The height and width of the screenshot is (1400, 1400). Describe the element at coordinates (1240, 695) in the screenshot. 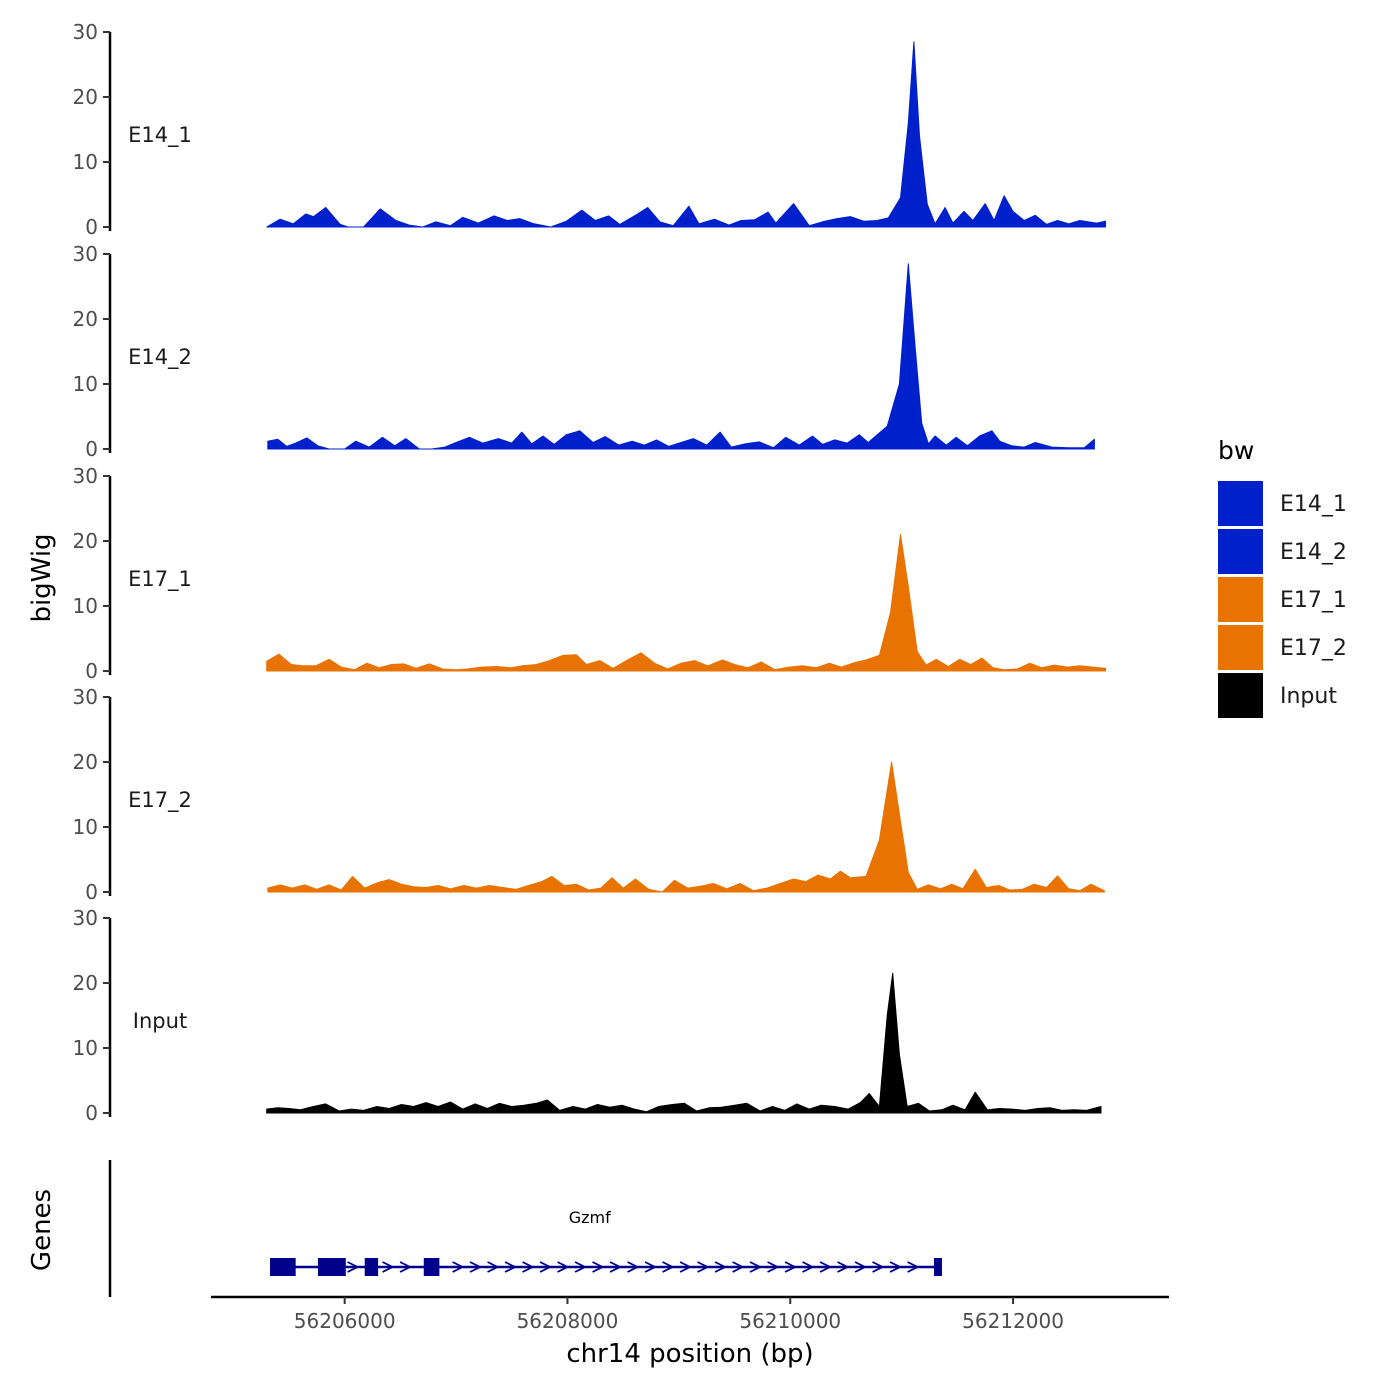

I see `legend-swatch-input` at that location.